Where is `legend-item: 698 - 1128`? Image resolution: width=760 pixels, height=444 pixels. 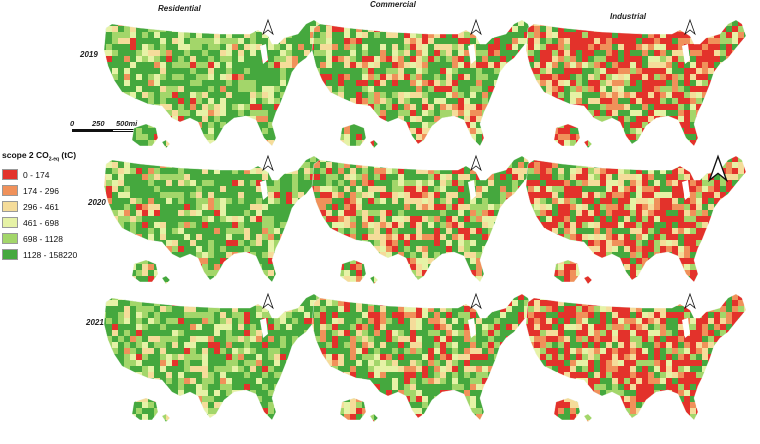 legend-item: 698 - 1128 is located at coordinates (39, 239).